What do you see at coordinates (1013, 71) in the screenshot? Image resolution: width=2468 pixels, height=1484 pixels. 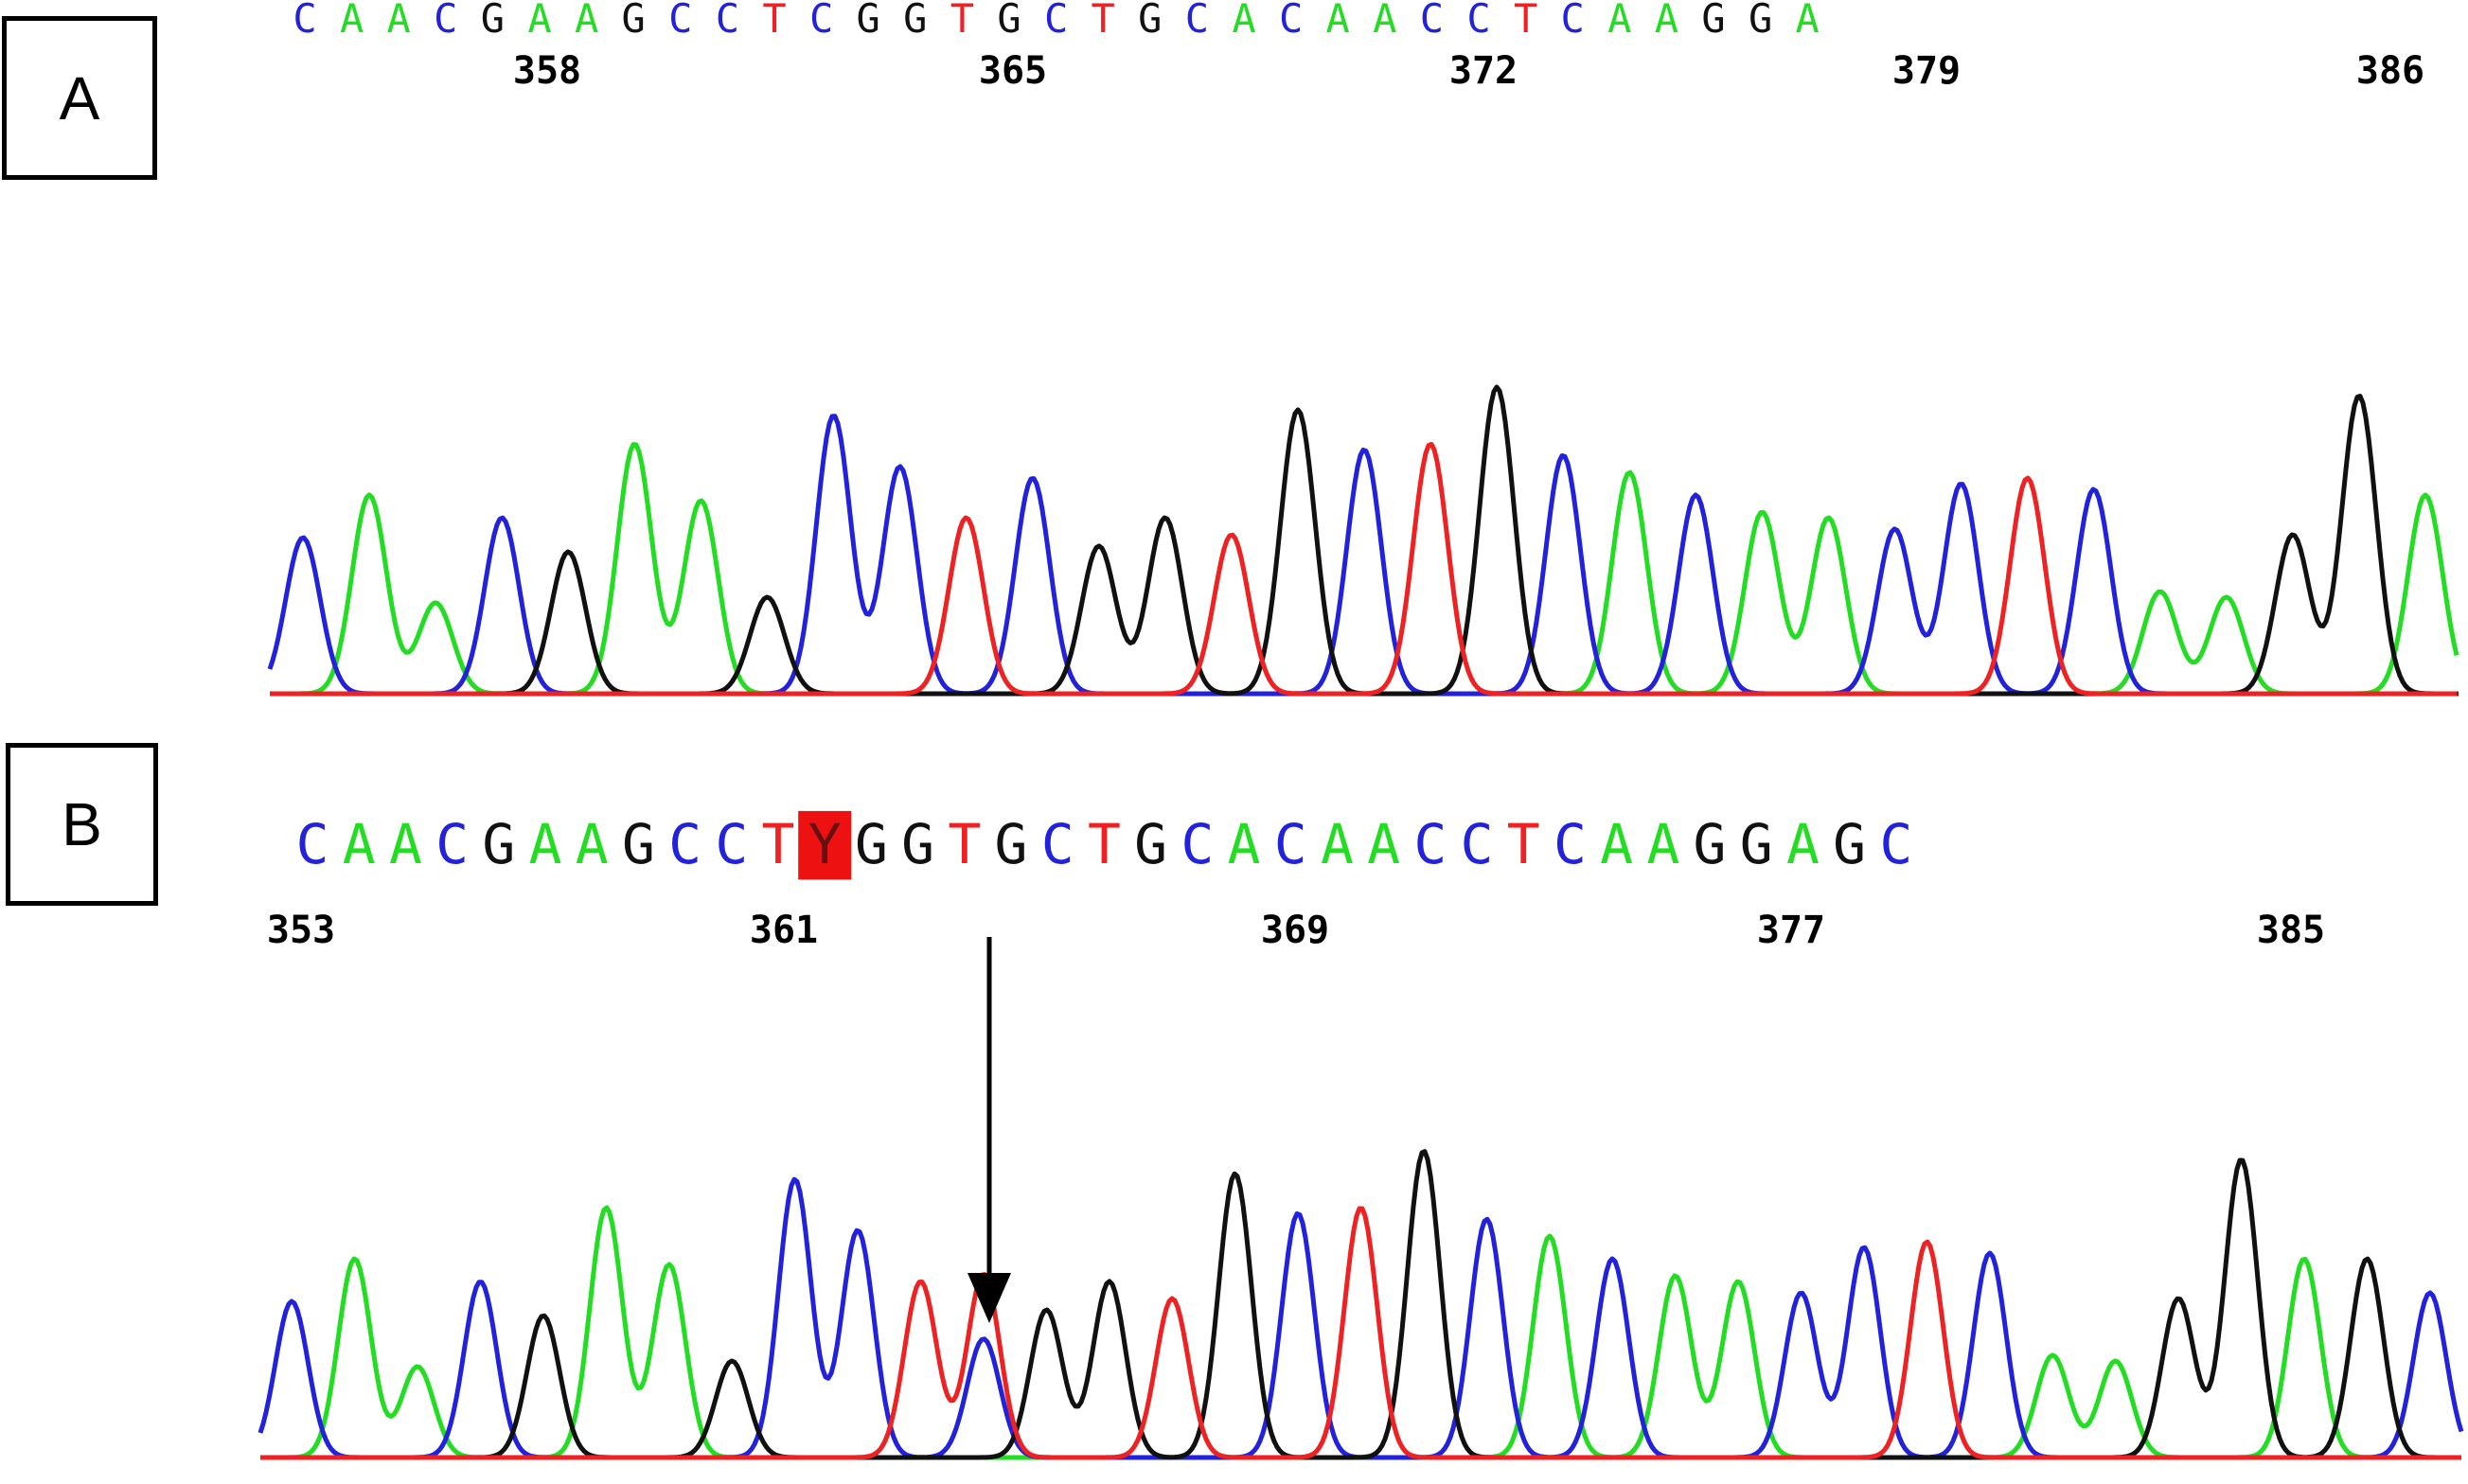 I see `position-number: 365` at bounding box center [1013, 71].